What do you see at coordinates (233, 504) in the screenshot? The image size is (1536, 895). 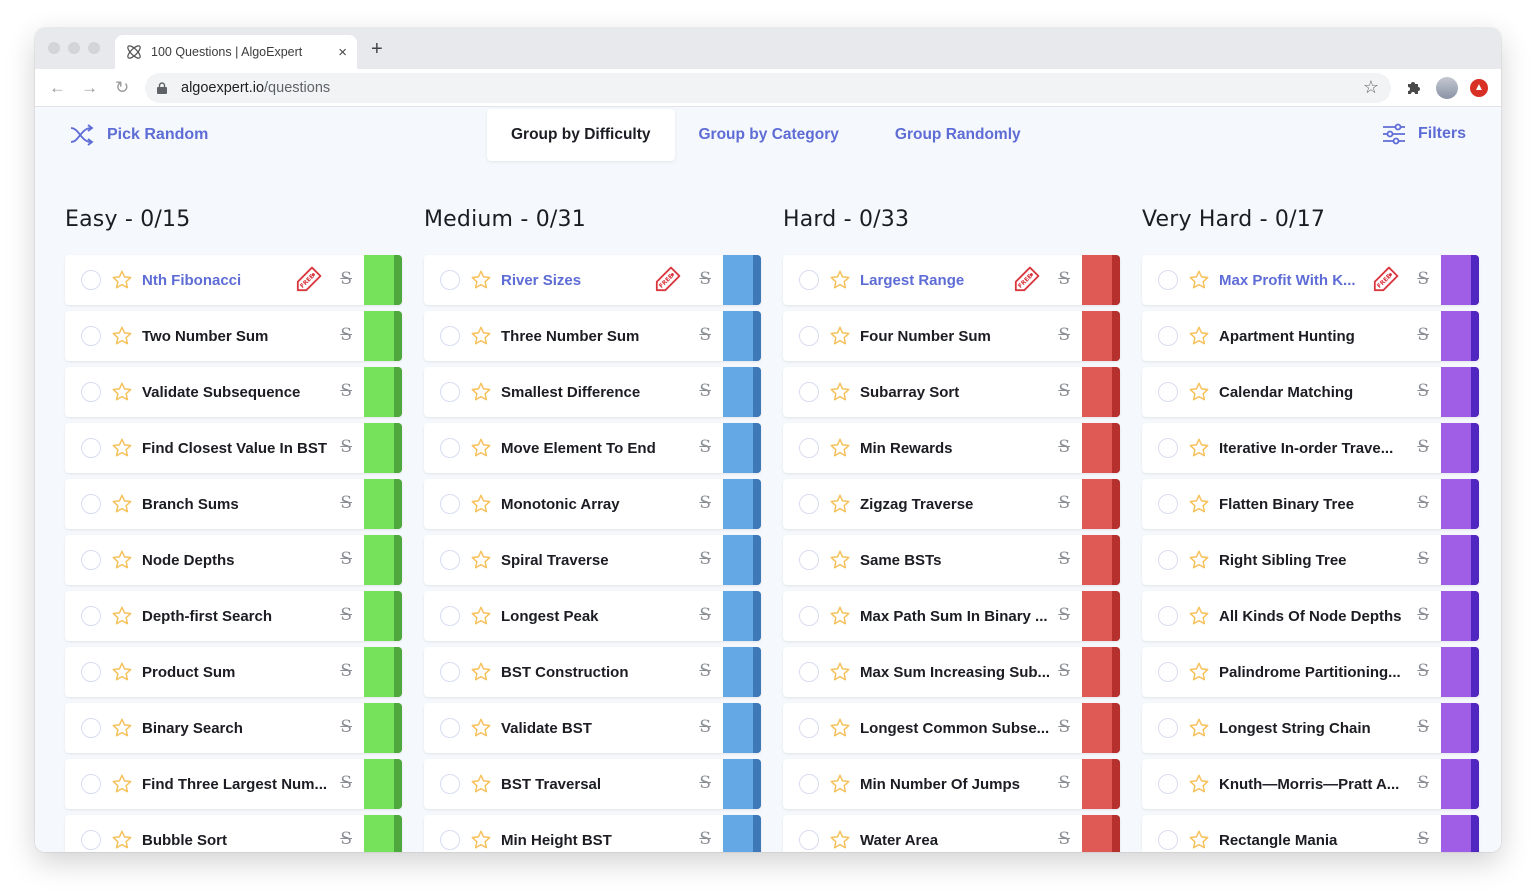 I see `question-card: Branch Sums S` at bounding box center [233, 504].